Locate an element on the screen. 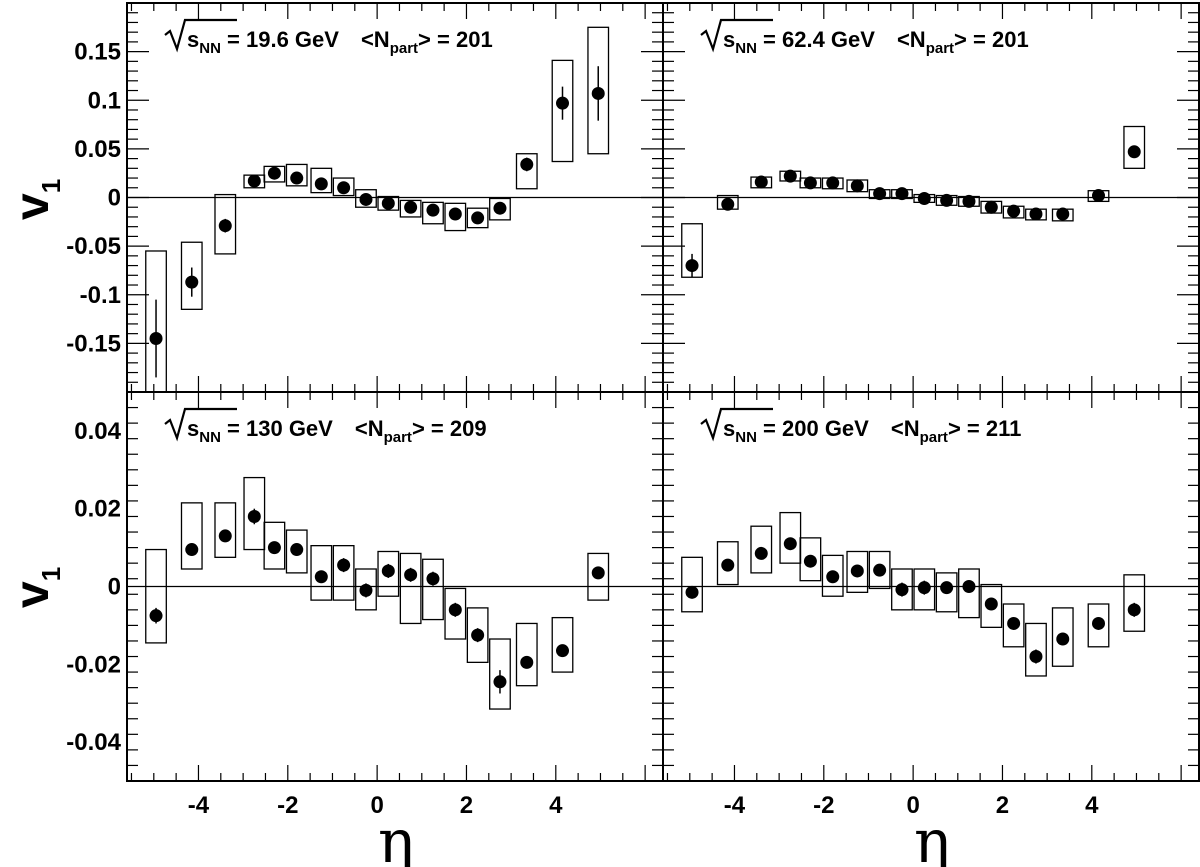  panel-annotation: sNN = 19.6 GeV <Npart> = 201 is located at coordinates (340, 42).